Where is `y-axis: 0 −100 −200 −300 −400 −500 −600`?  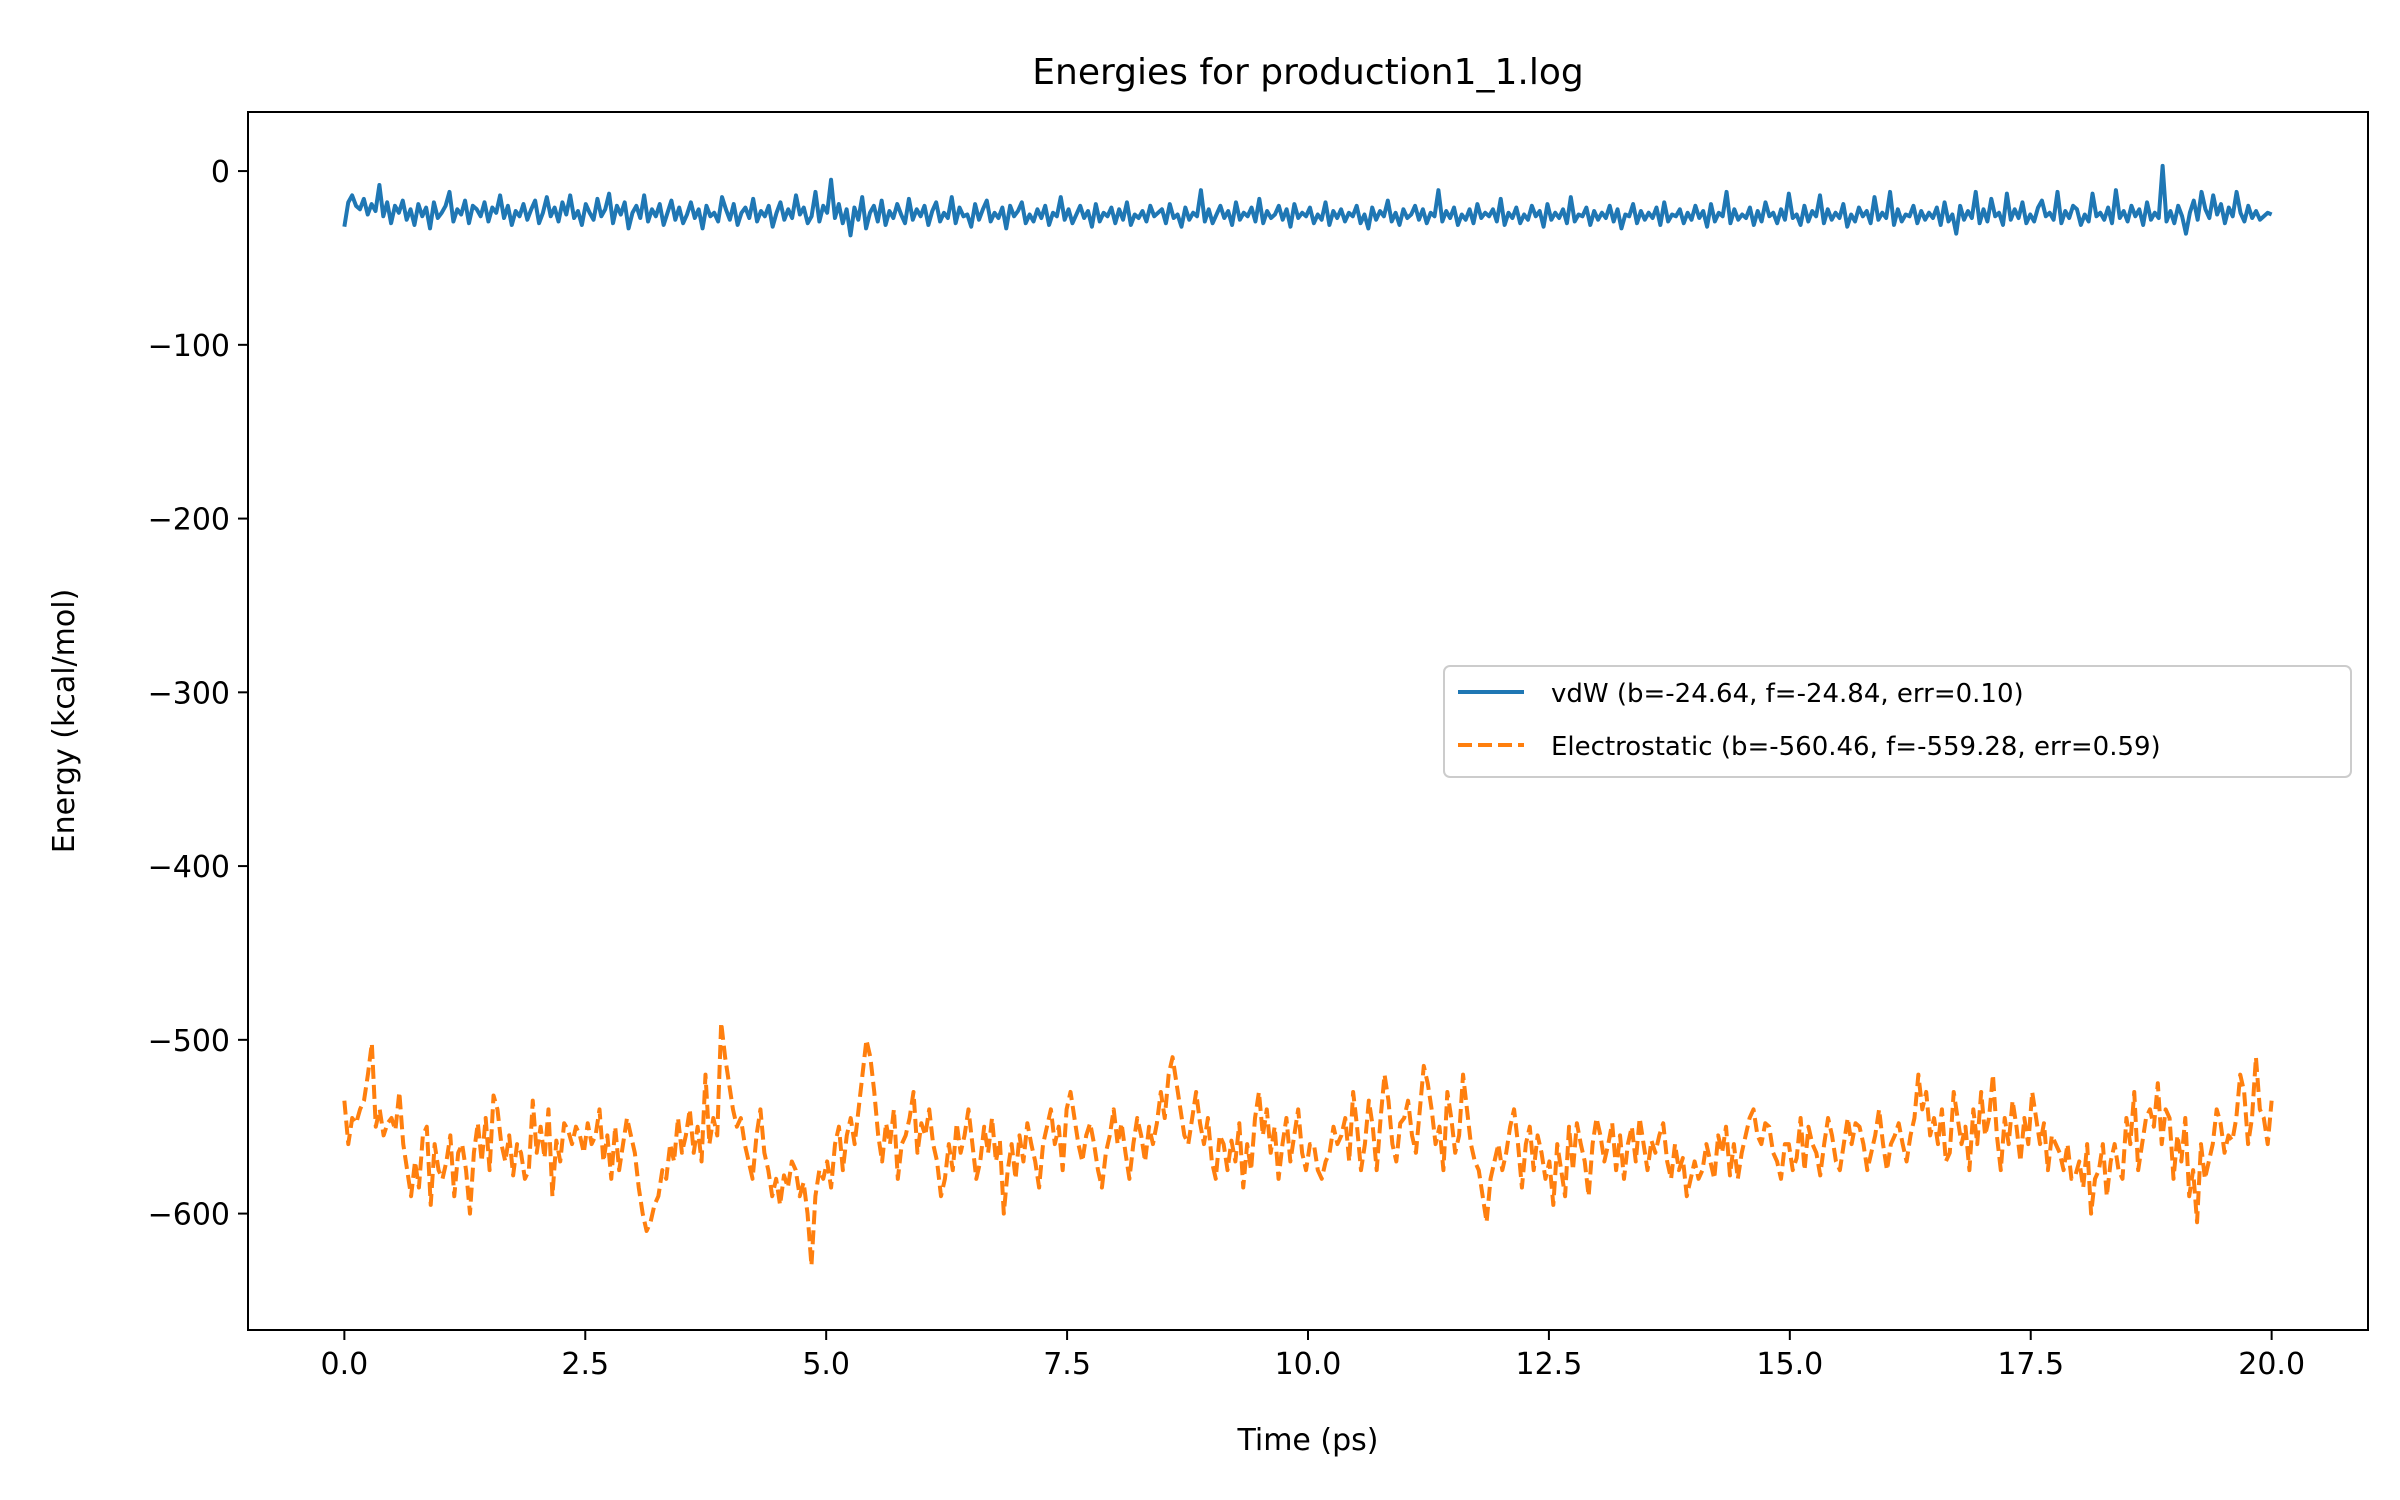 y-axis: 0 −100 −200 −300 −400 −500 −600 is located at coordinates (198, 694).